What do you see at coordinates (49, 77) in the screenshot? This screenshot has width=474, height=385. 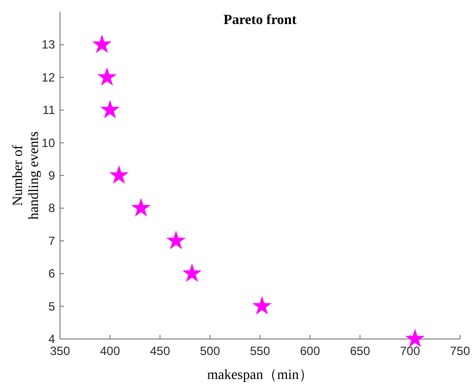 I see `y-tick-label: 12` at bounding box center [49, 77].